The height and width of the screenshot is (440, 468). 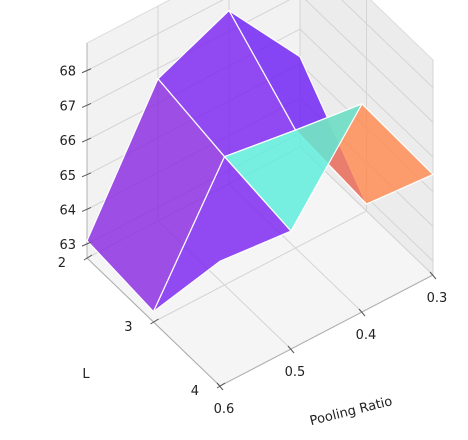 I want to click on z-tick-label: 64, so click(x=67, y=210).